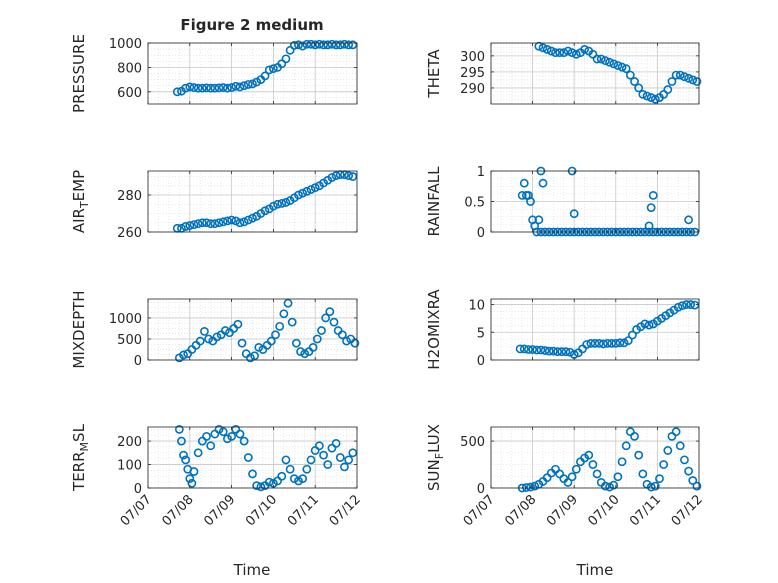 Image resolution: width=778 pixels, height=583 pixels. I want to click on x-tick-label: 07/12, so click(687, 510).